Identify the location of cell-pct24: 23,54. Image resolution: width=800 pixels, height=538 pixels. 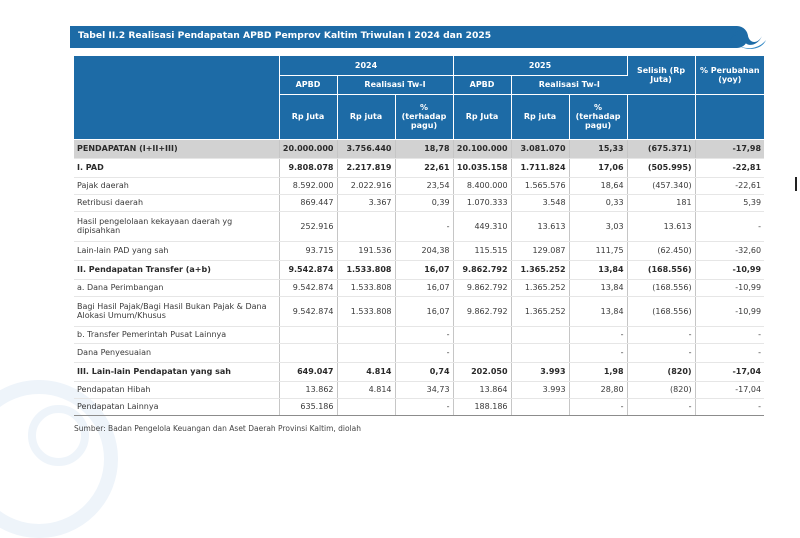
(424, 186).